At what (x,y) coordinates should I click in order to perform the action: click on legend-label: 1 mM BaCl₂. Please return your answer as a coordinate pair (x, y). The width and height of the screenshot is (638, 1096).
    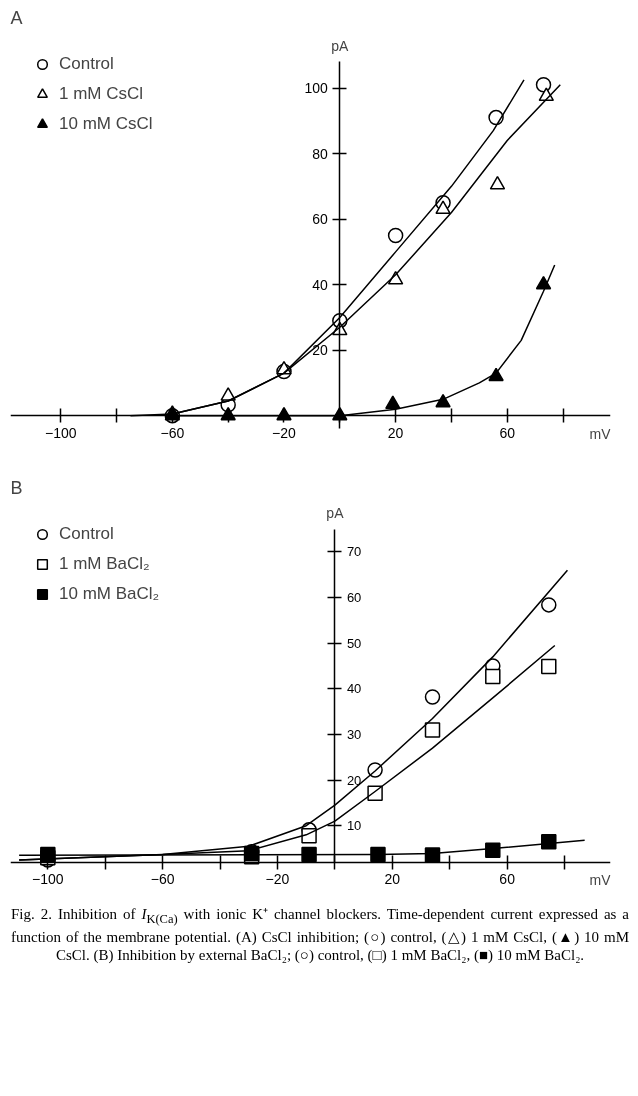
    Looking at the image, I should click on (104, 564).